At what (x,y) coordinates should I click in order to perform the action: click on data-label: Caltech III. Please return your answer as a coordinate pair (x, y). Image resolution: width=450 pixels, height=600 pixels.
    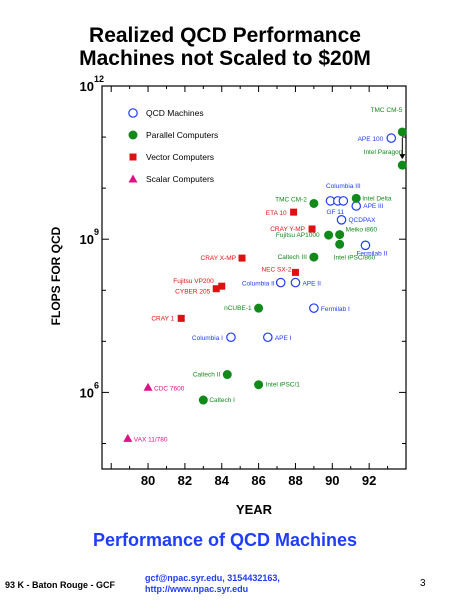
    Looking at the image, I should click on (292, 257).